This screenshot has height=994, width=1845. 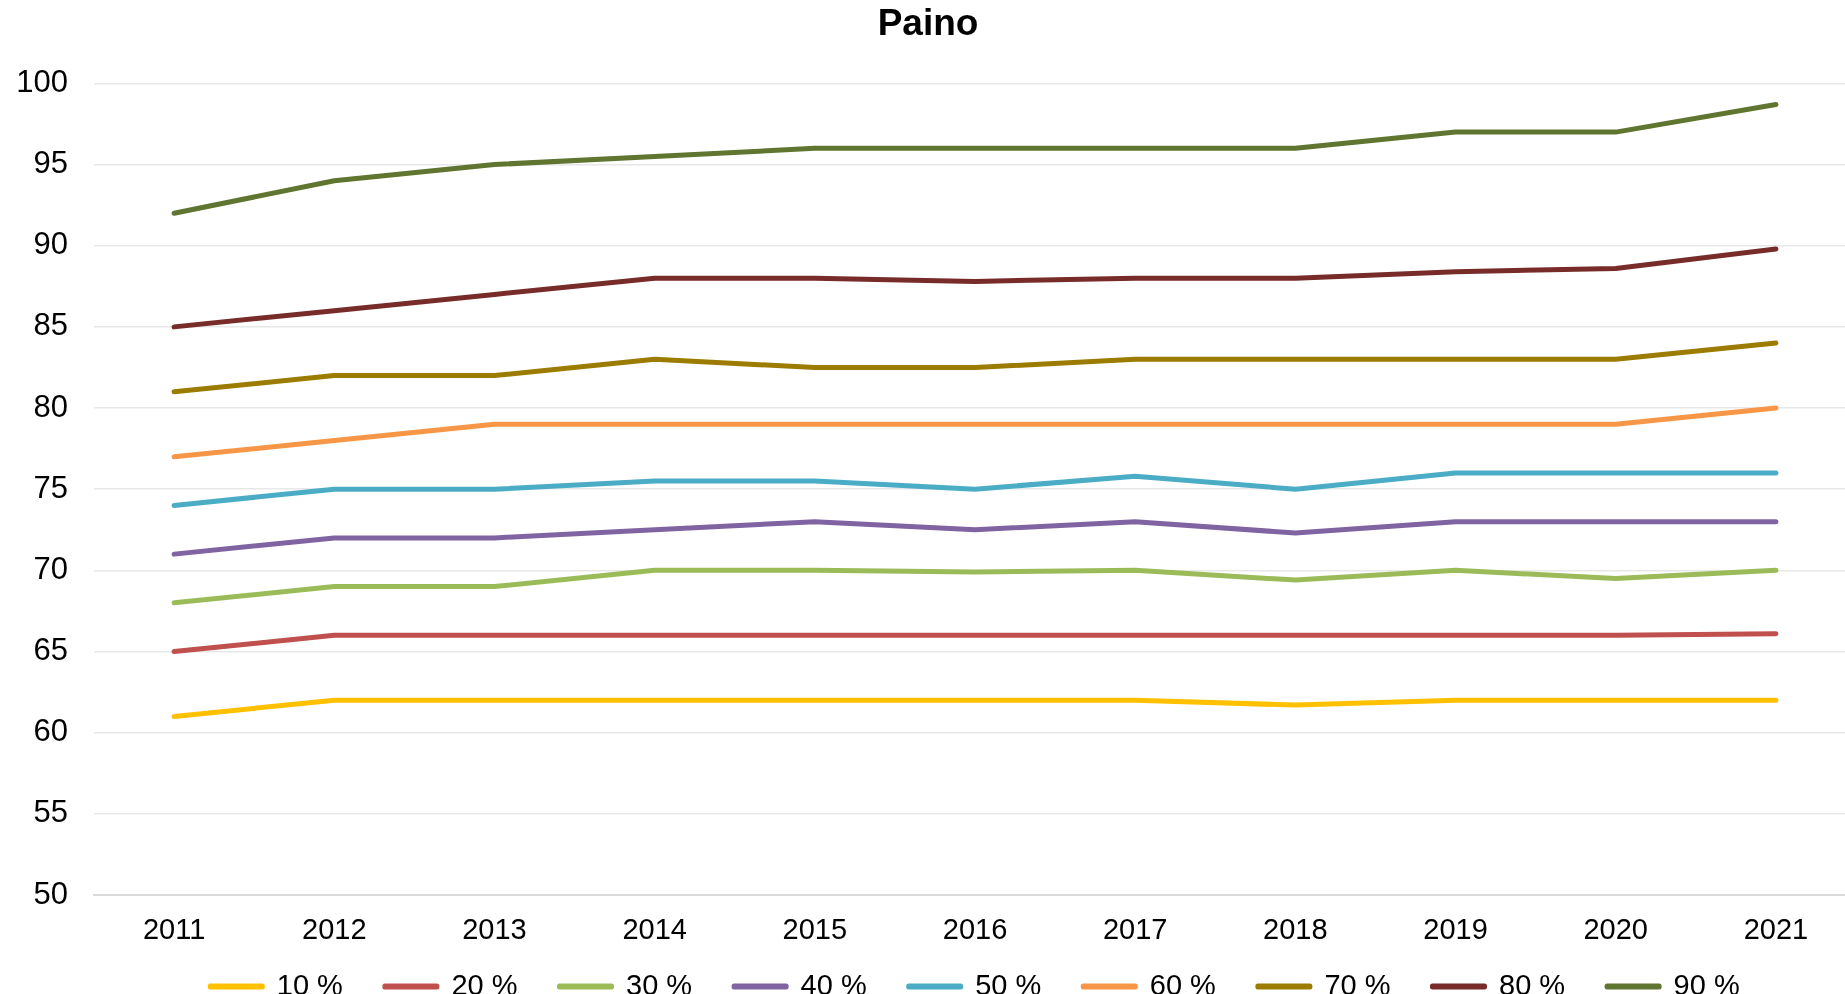 What do you see at coordinates (928, 23) in the screenshot?
I see `chart-title: Paino` at bounding box center [928, 23].